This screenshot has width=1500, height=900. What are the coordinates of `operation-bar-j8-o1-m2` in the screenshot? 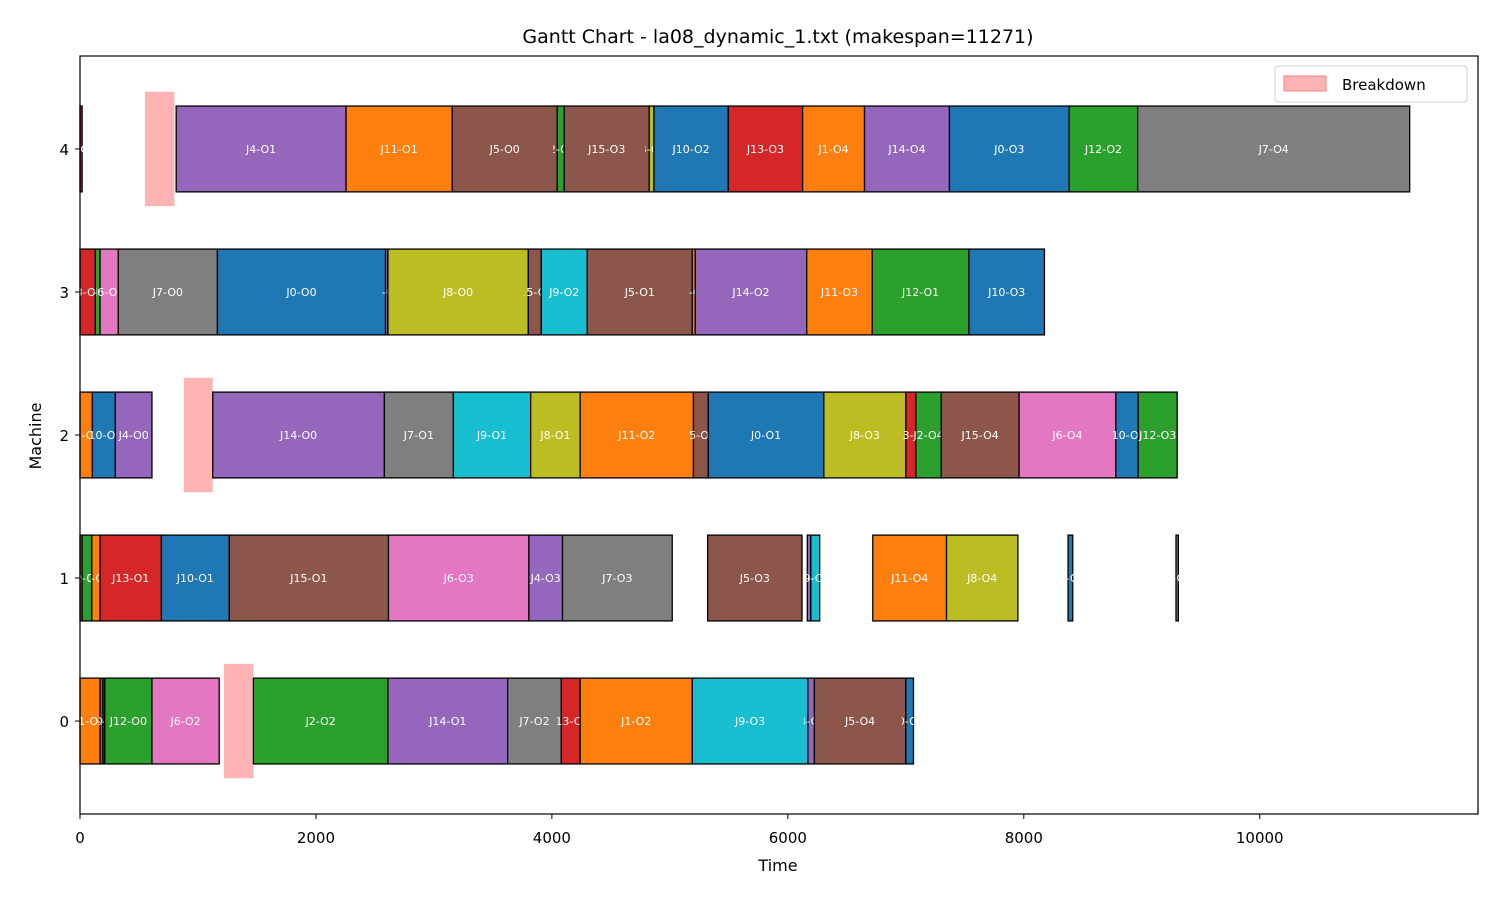 It's located at (555, 435).